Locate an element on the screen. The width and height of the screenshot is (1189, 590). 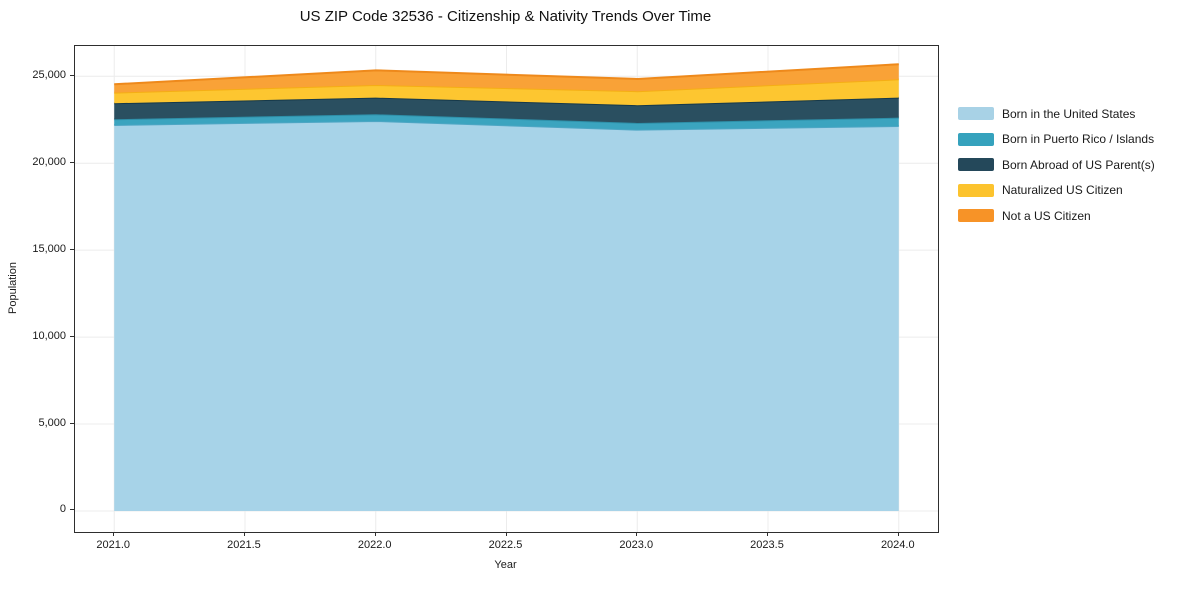
legend-item: Born Abroad of US Parent(s) is located at coordinates (1056, 164).